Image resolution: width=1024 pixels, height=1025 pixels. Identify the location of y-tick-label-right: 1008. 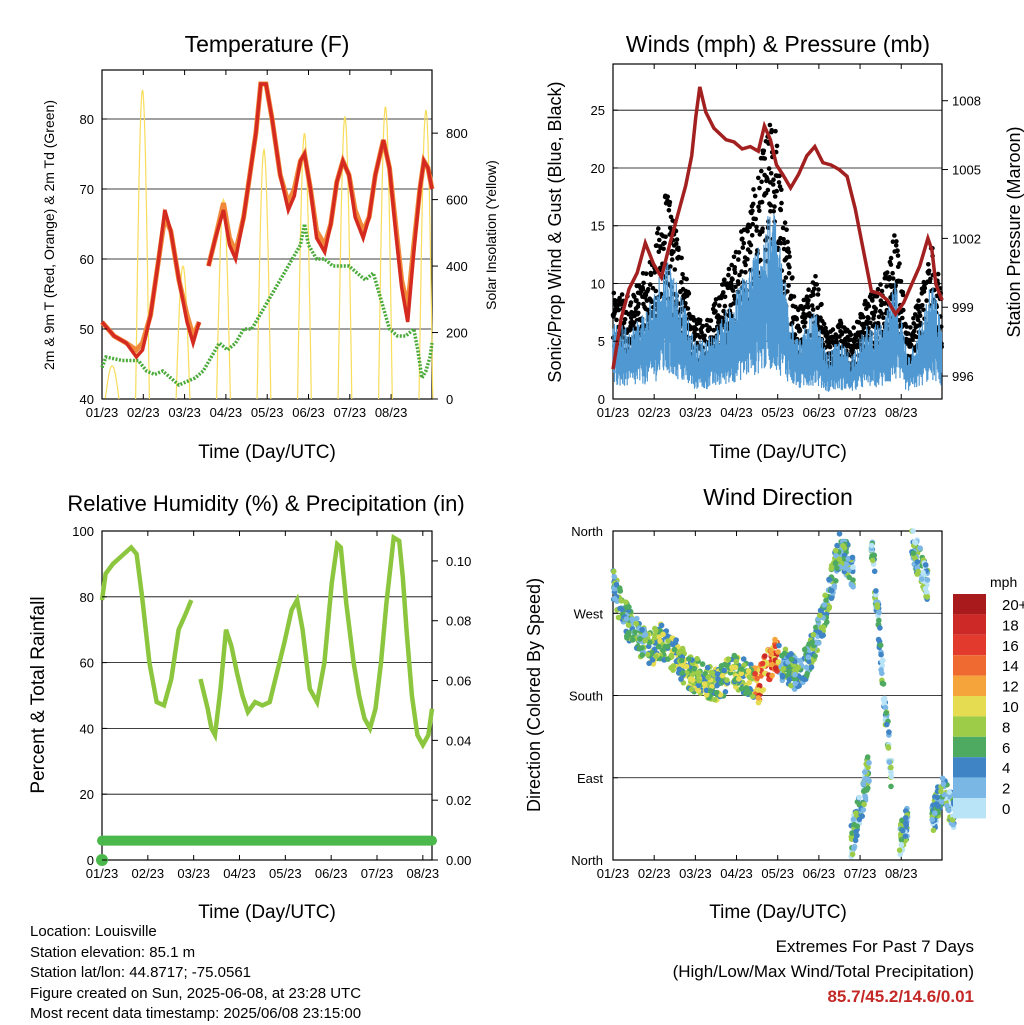
(966, 101).